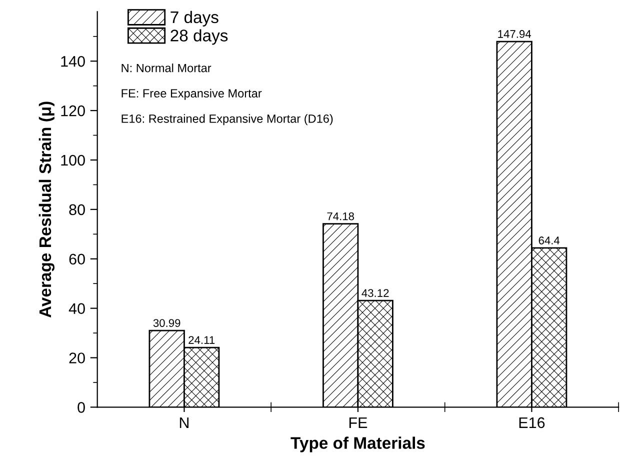 The height and width of the screenshot is (468, 628). What do you see at coordinates (227, 120) in the screenshot?
I see `annotation: E16: Restrained Expansive Mortar (D16)` at bounding box center [227, 120].